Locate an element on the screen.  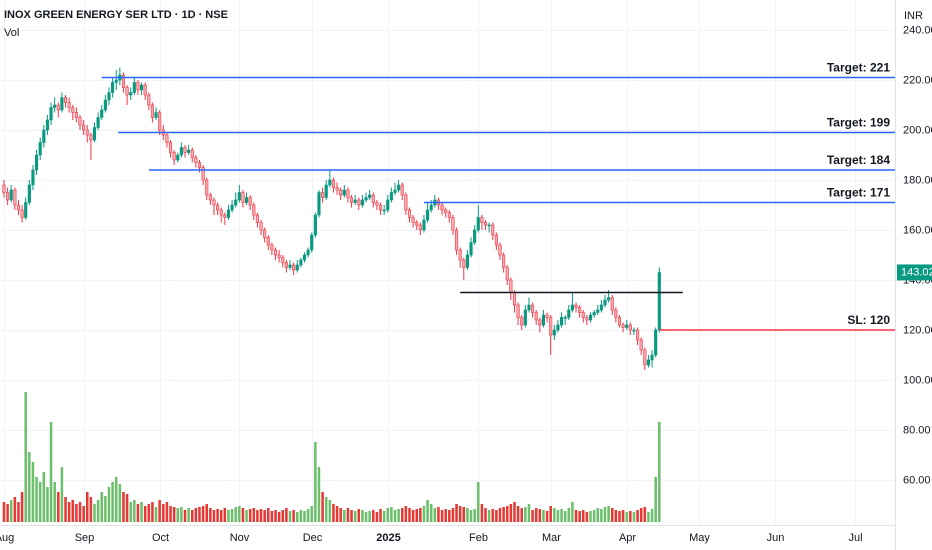
level-label: Target: 171 is located at coordinates (858, 193).